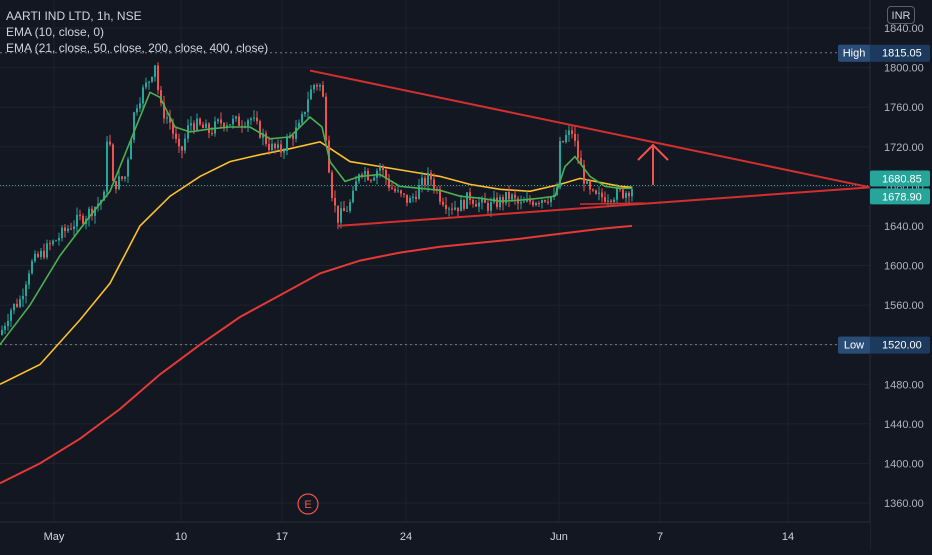 This screenshot has height=555, width=932. What do you see at coordinates (590, 129) in the screenshot?
I see `trendline-upper` at bounding box center [590, 129].